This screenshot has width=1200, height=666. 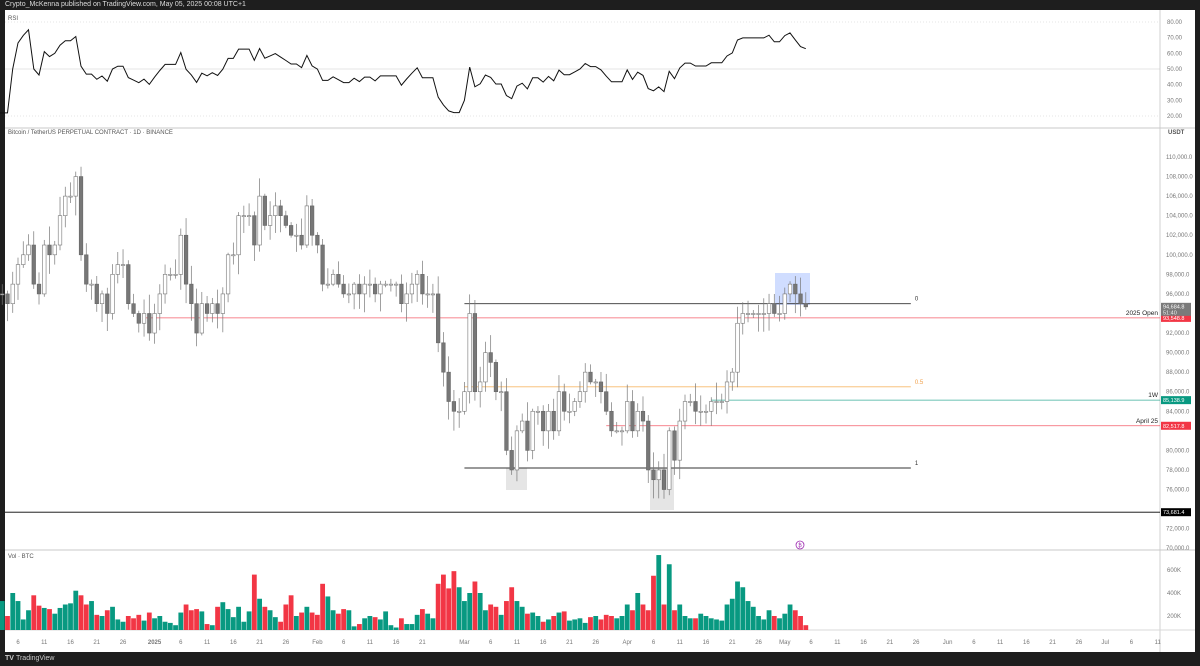 What do you see at coordinates (1147, 421) in the screenshot?
I see `level-name: April 25` at bounding box center [1147, 421].